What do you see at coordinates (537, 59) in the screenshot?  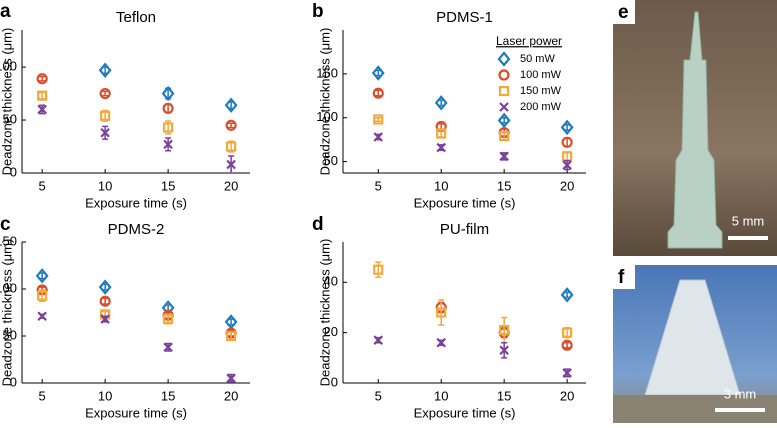 I see `legend-label: 50 mW` at bounding box center [537, 59].